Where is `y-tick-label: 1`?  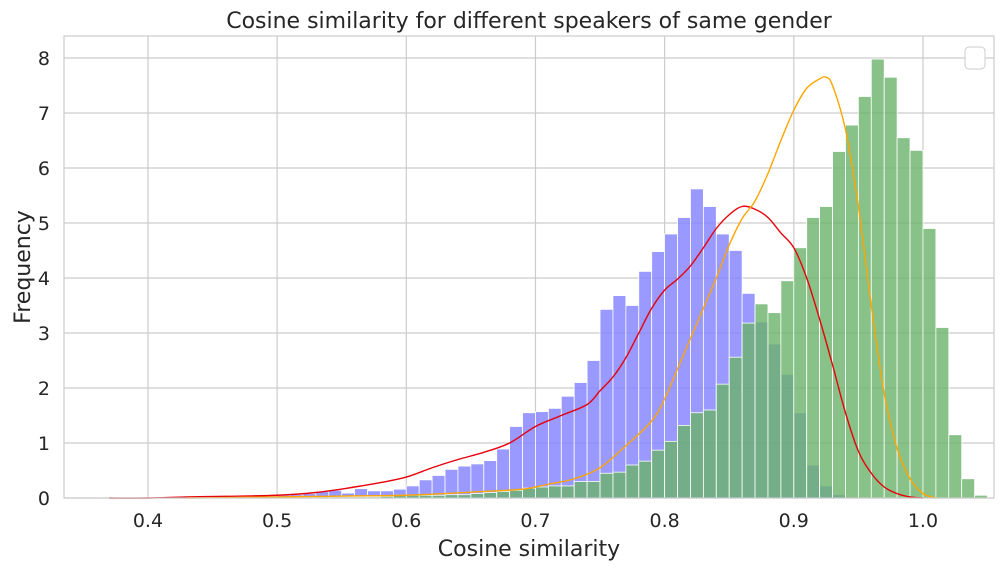 y-tick-label: 1 is located at coordinates (44, 444).